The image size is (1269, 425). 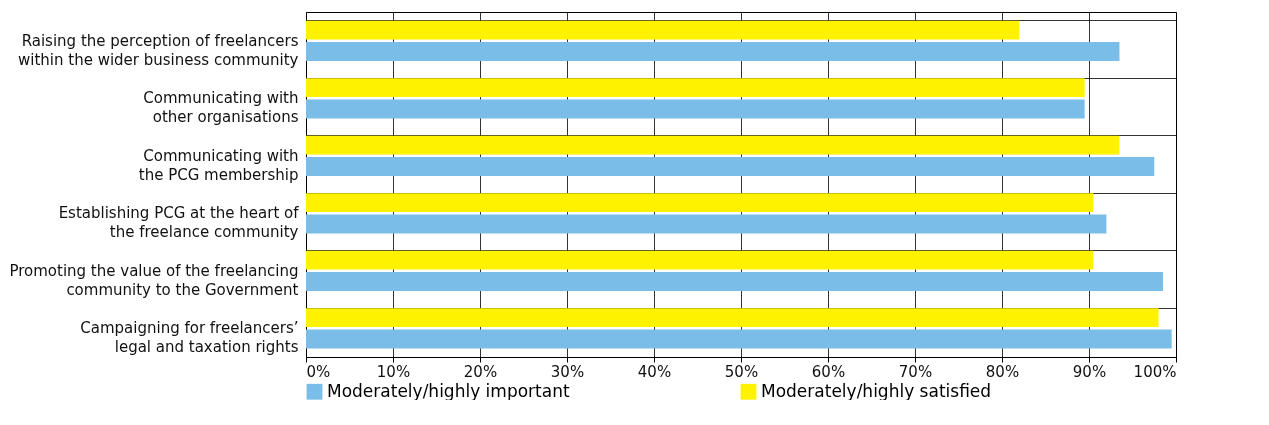 I want to click on y-tick-label: Communicating with other organisations, so click(x=221, y=108).